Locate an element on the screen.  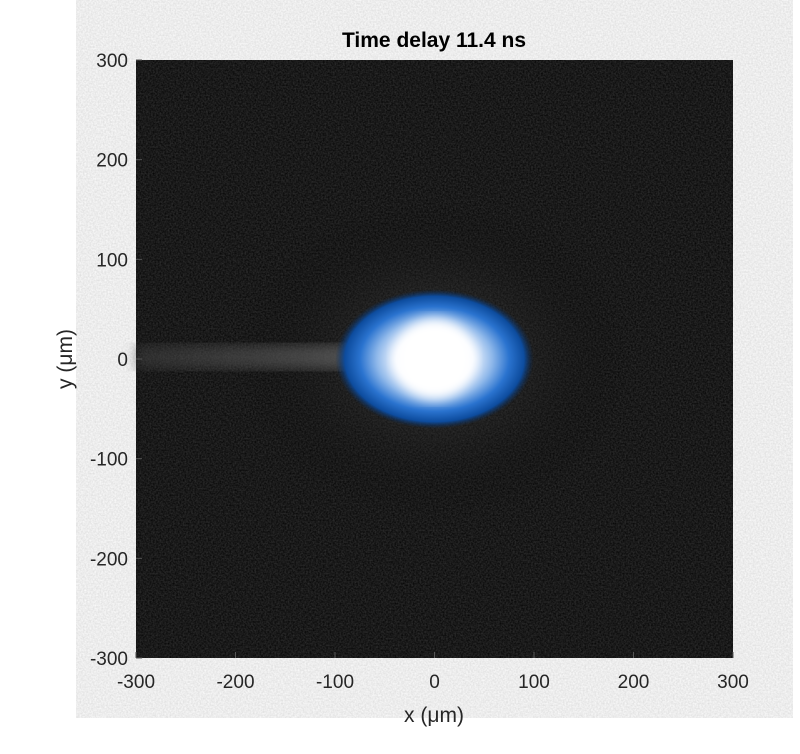
y-tick-label: -300 is located at coordinates (109, 659).